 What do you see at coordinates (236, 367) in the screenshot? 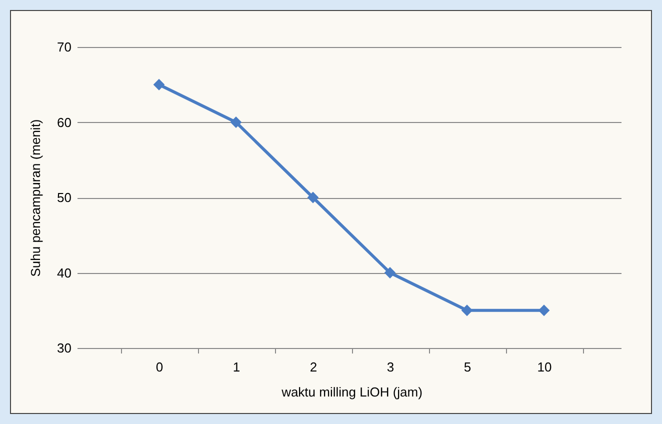
I see `x-tick-label: 1` at bounding box center [236, 367].